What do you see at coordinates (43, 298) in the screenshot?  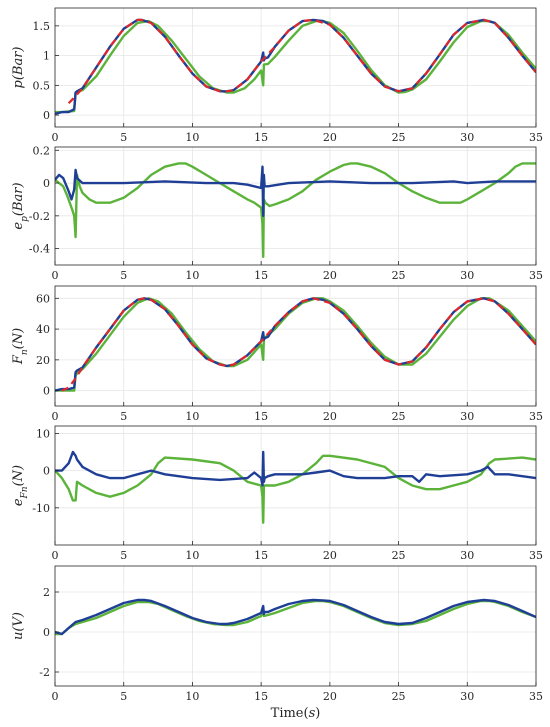 I see `y-tick-label: 60` at bounding box center [43, 298].